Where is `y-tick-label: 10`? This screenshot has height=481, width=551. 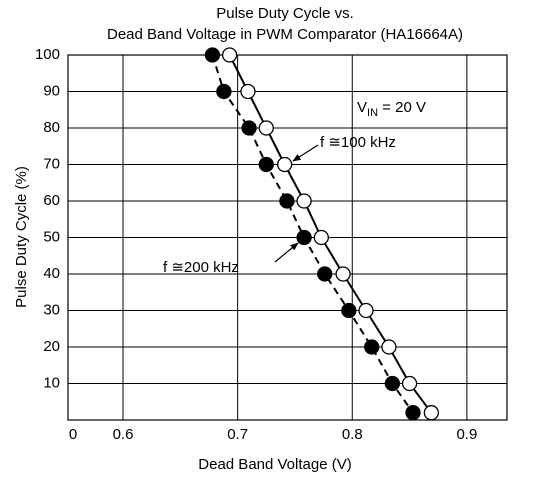 y-tick-label: 10 is located at coordinates (51, 382).